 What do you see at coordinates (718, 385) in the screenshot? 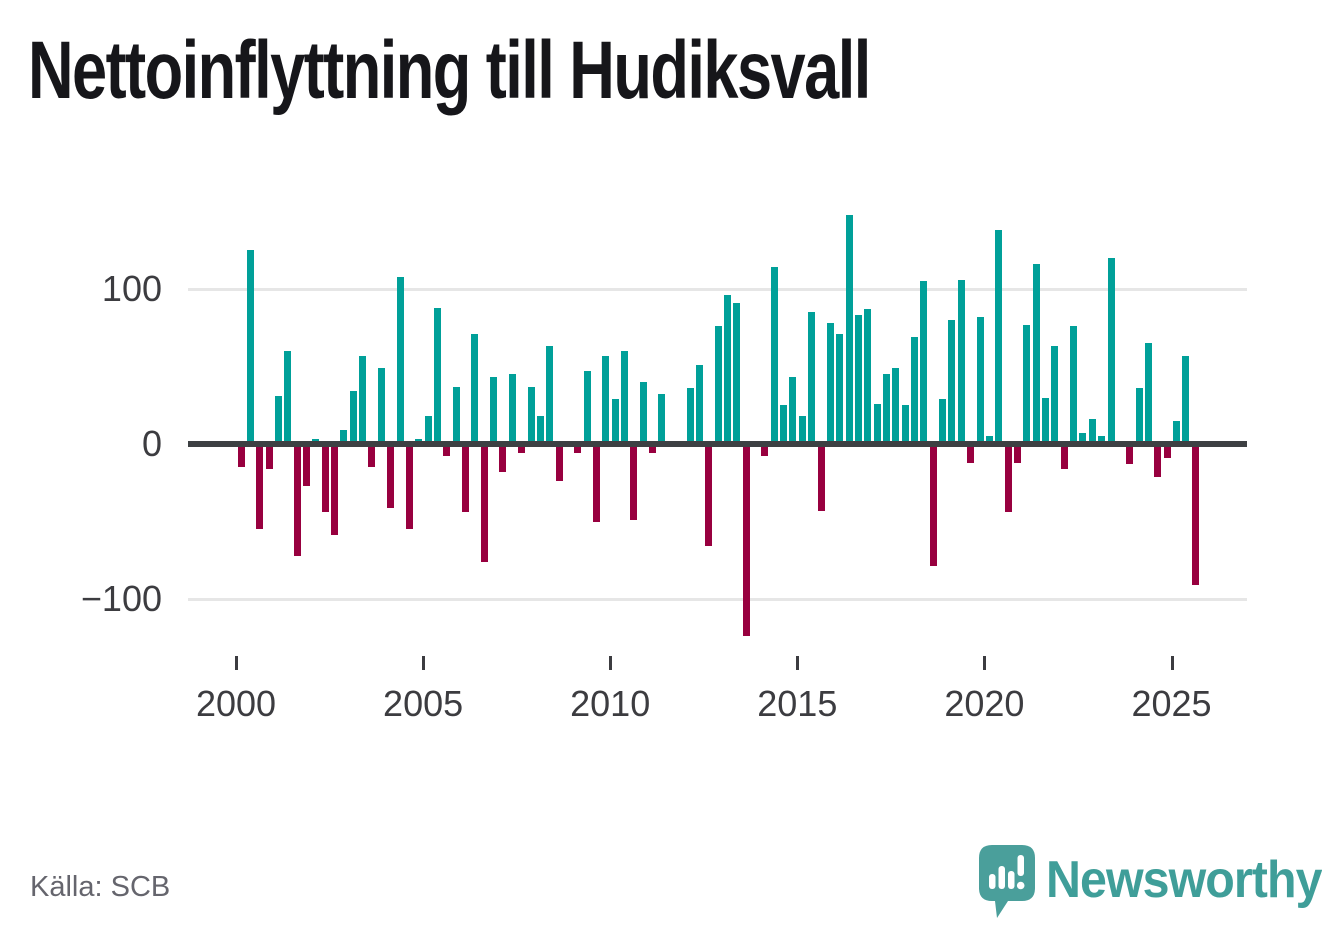
I see `bar-2012-Q4` at bounding box center [718, 385].